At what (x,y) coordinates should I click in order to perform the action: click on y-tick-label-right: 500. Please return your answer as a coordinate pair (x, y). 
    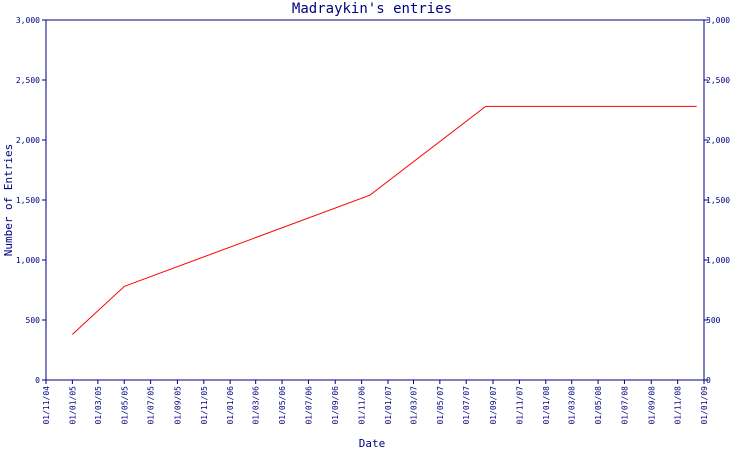
    Looking at the image, I should click on (713, 320).